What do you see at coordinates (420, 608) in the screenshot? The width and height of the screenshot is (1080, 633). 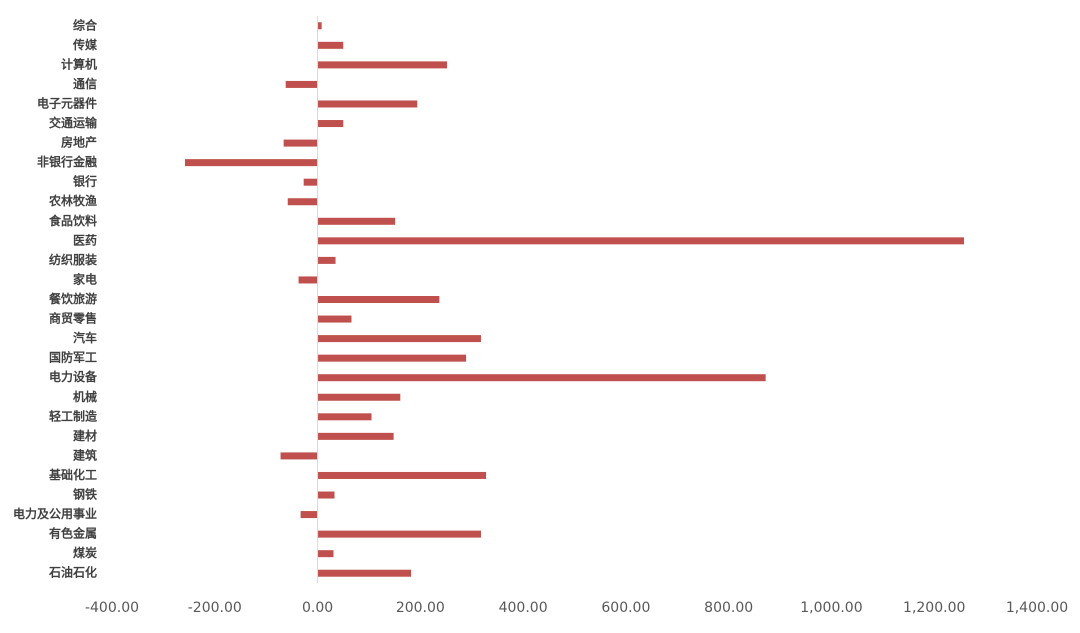 I see `x-tick-label: 200.00` at bounding box center [420, 608].